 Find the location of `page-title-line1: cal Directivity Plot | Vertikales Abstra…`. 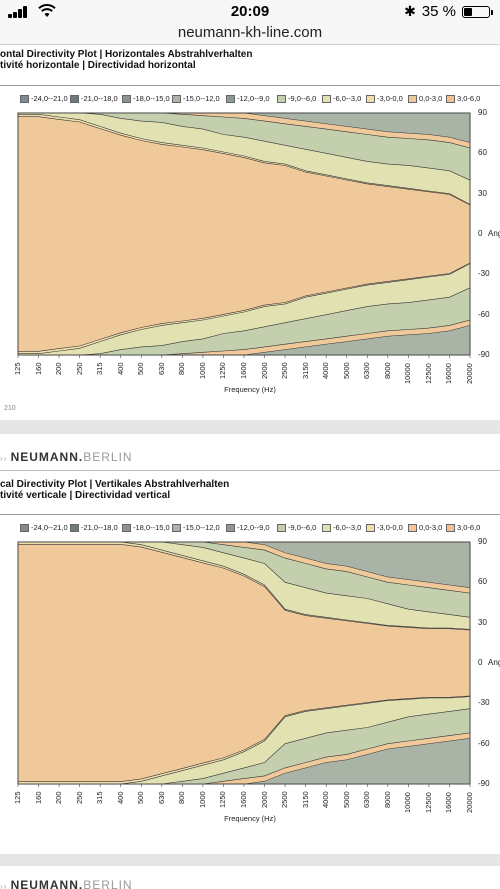

page-title-line1: cal Directivity Plot | Vertikales Abstra… is located at coordinates (115, 484).